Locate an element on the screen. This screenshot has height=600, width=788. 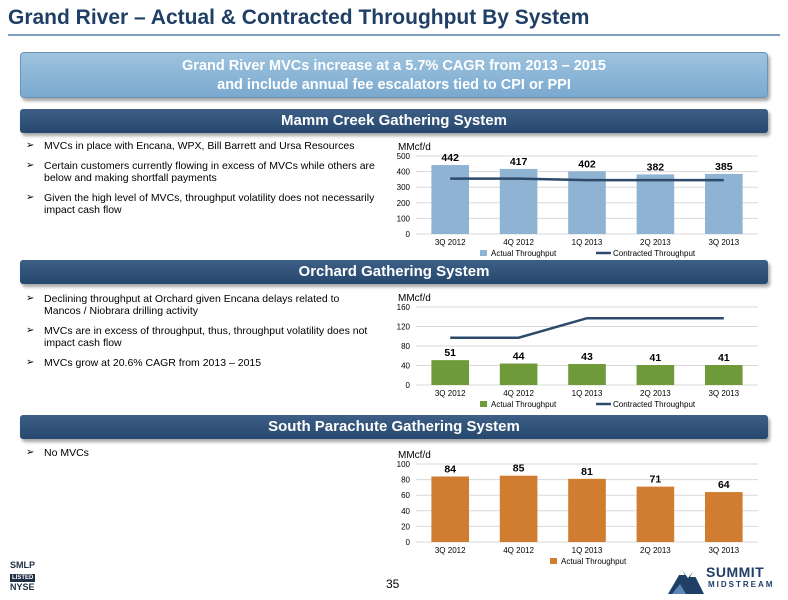
logo-text-nyse: NYSE is located at coordinates (22, 587).